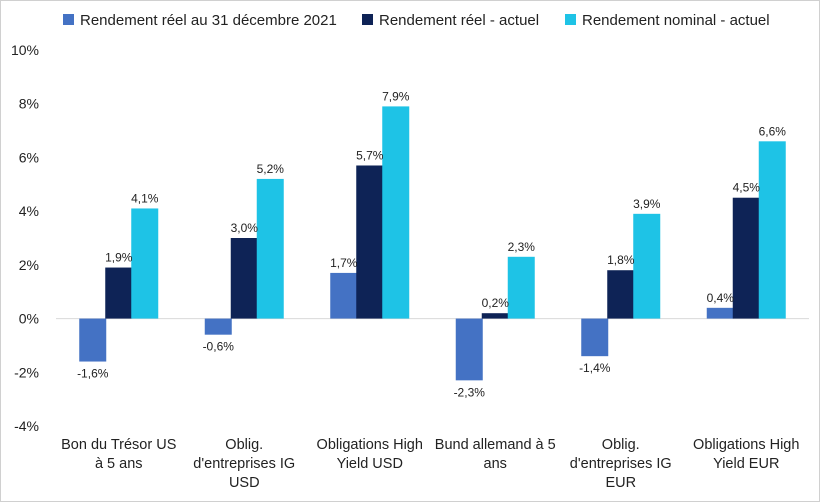 Image resolution: width=820 pixels, height=502 pixels. I want to click on data-label-series3-cat4: 2,3%, so click(522, 247).